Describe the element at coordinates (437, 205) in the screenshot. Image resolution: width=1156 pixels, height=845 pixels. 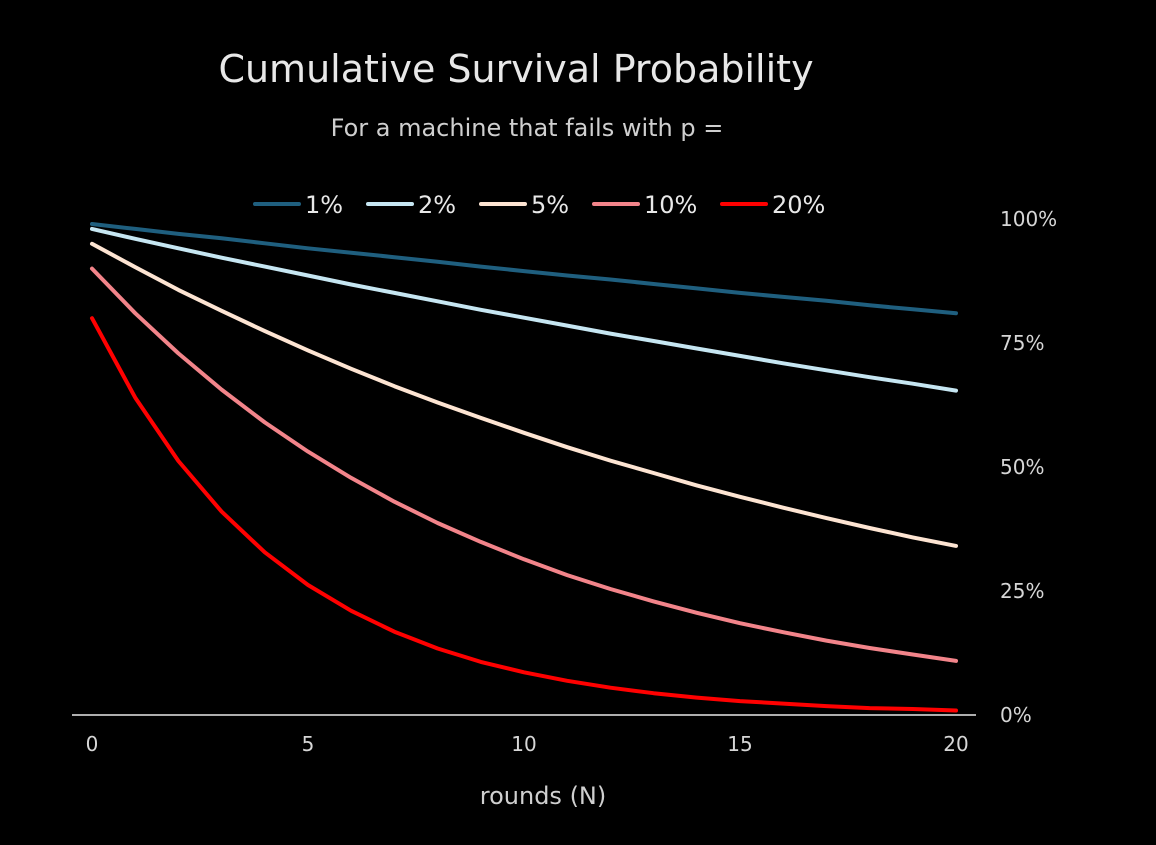
I see `legend-label-1: 2%` at that location.